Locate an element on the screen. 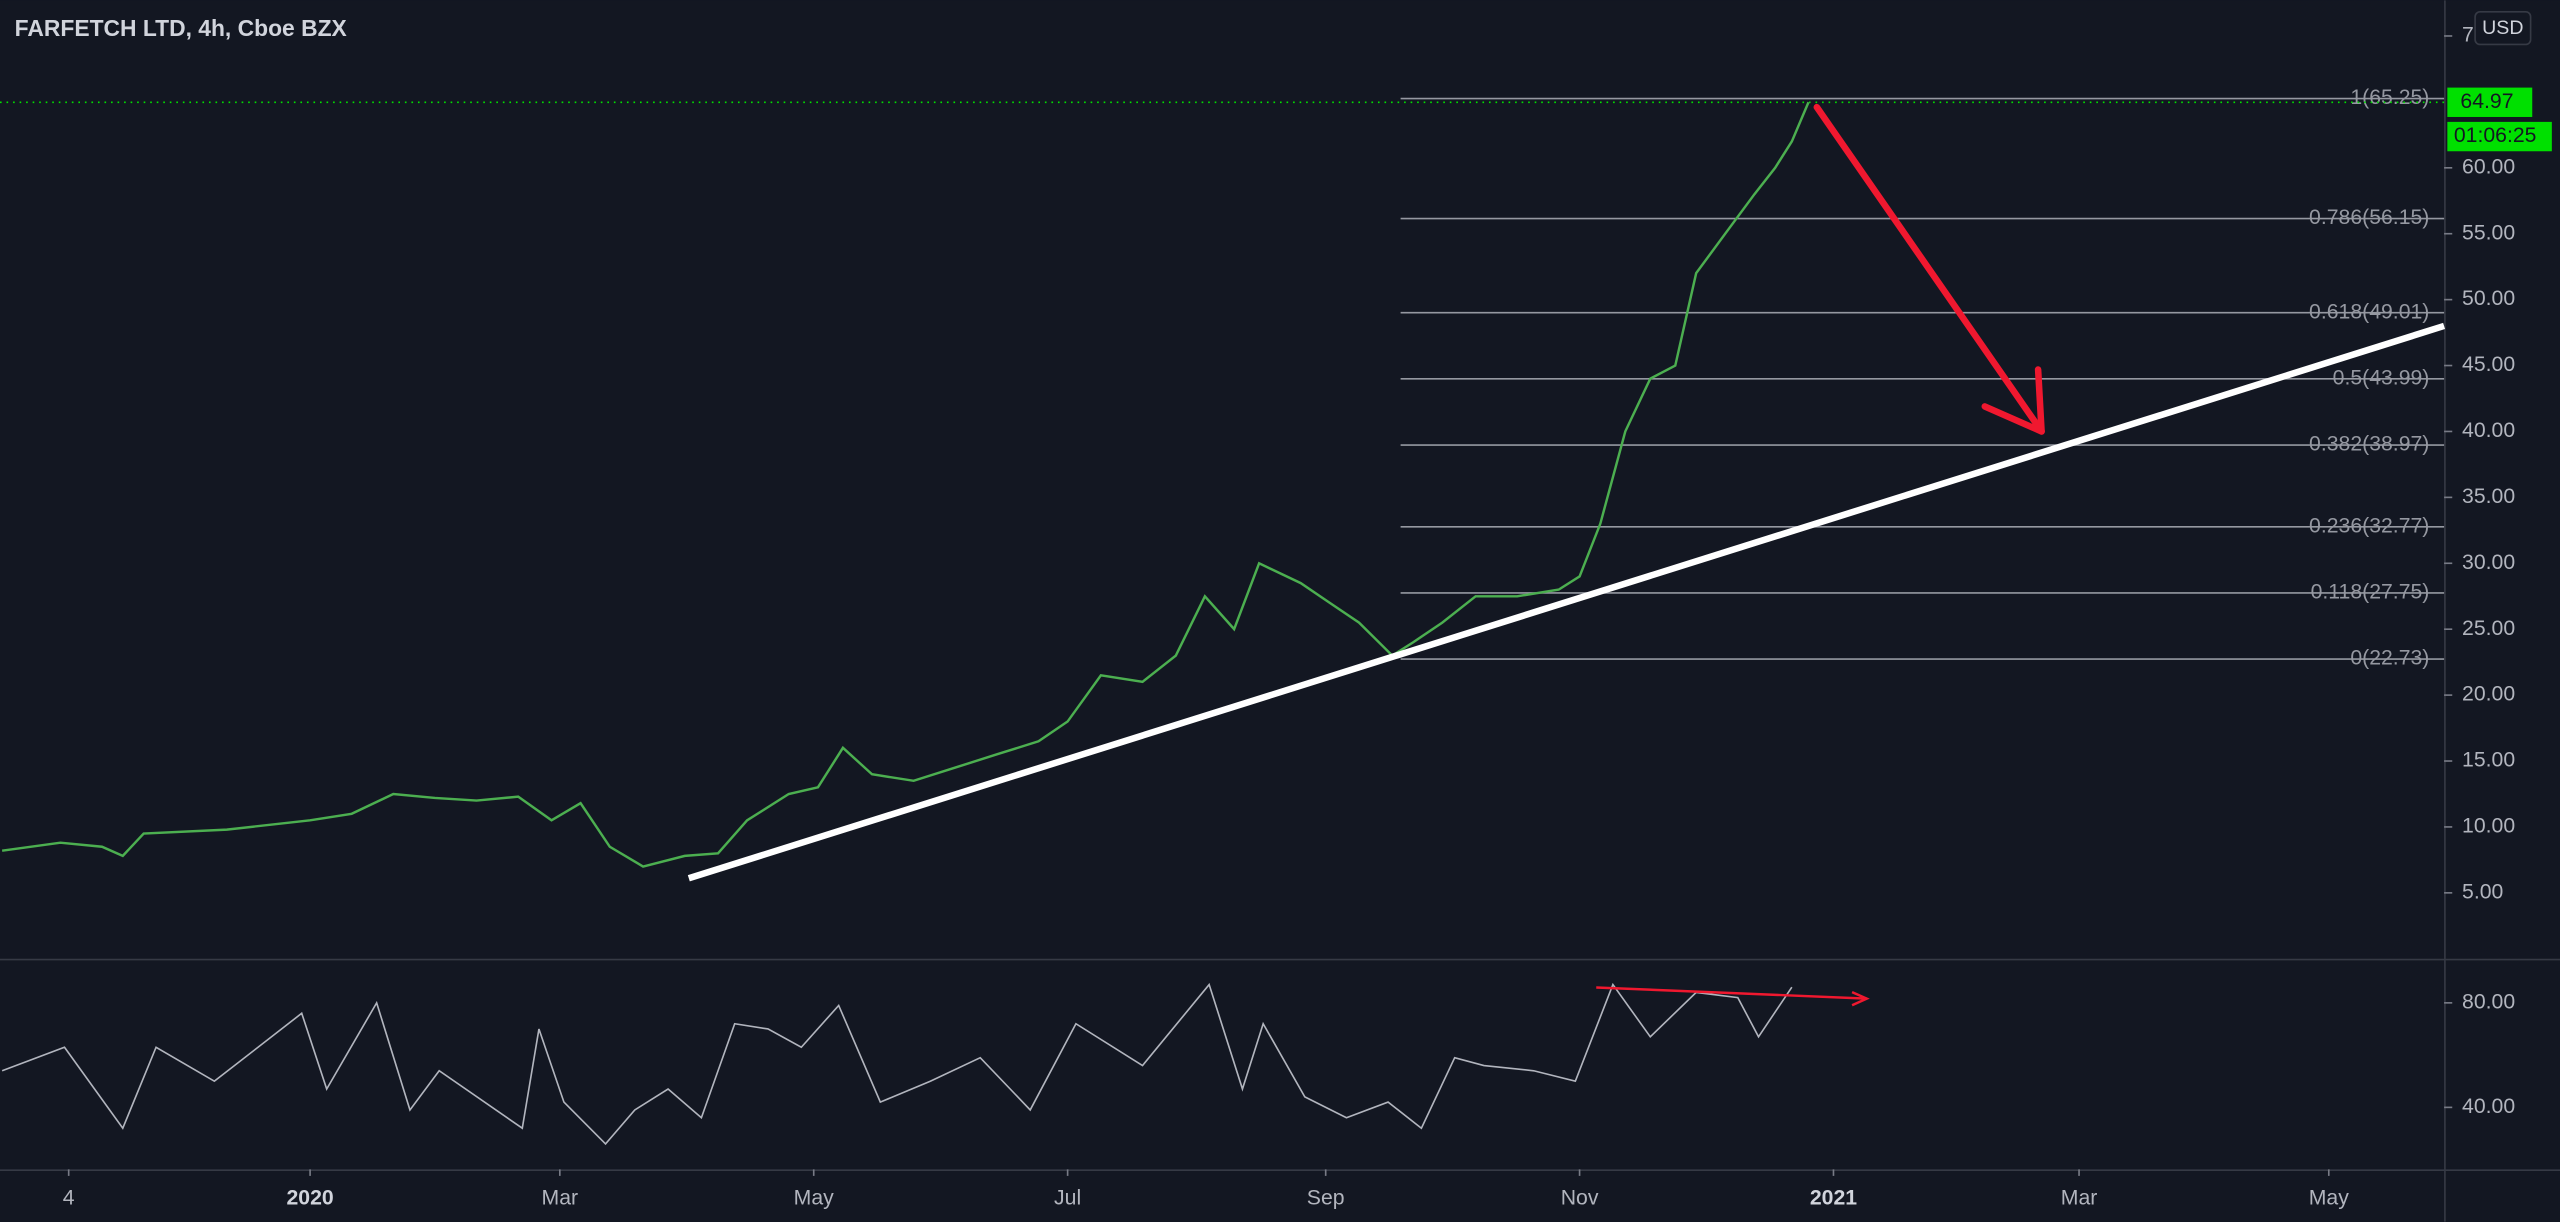 Image resolution: width=2560 pixels, height=1222 pixels. fib-label: 0.5(43.99) is located at coordinates (2381, 377).